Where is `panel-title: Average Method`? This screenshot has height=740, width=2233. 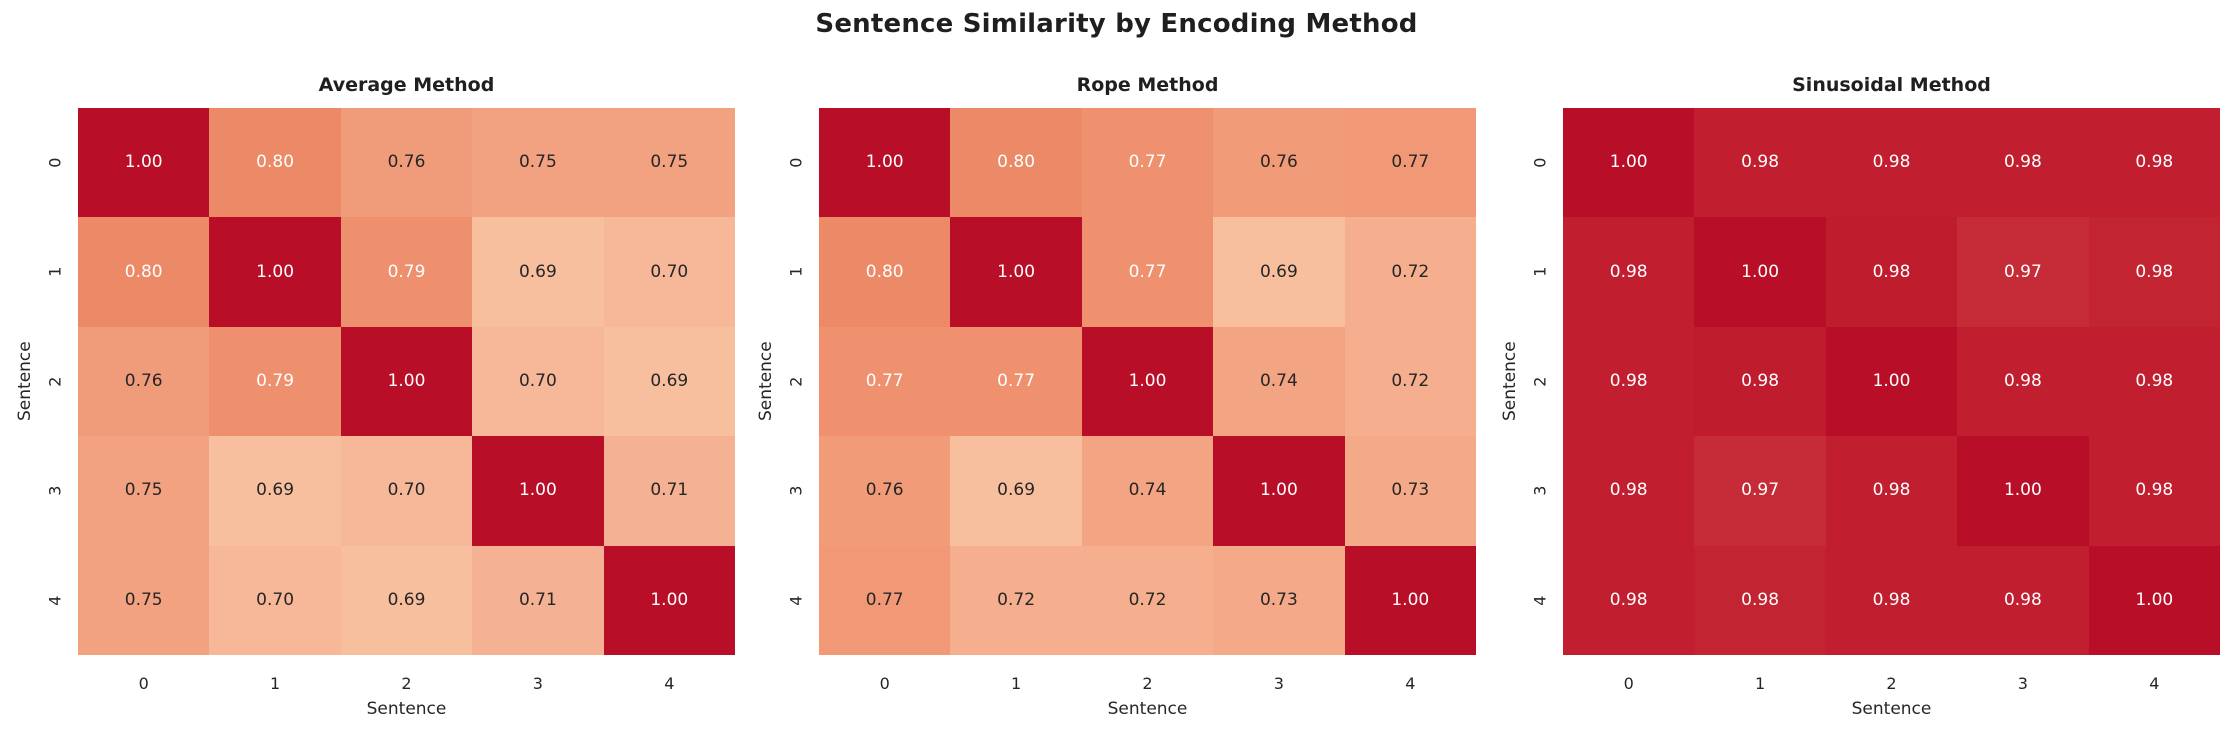
panel-title: Average Method is located at coordinates (406, 85).